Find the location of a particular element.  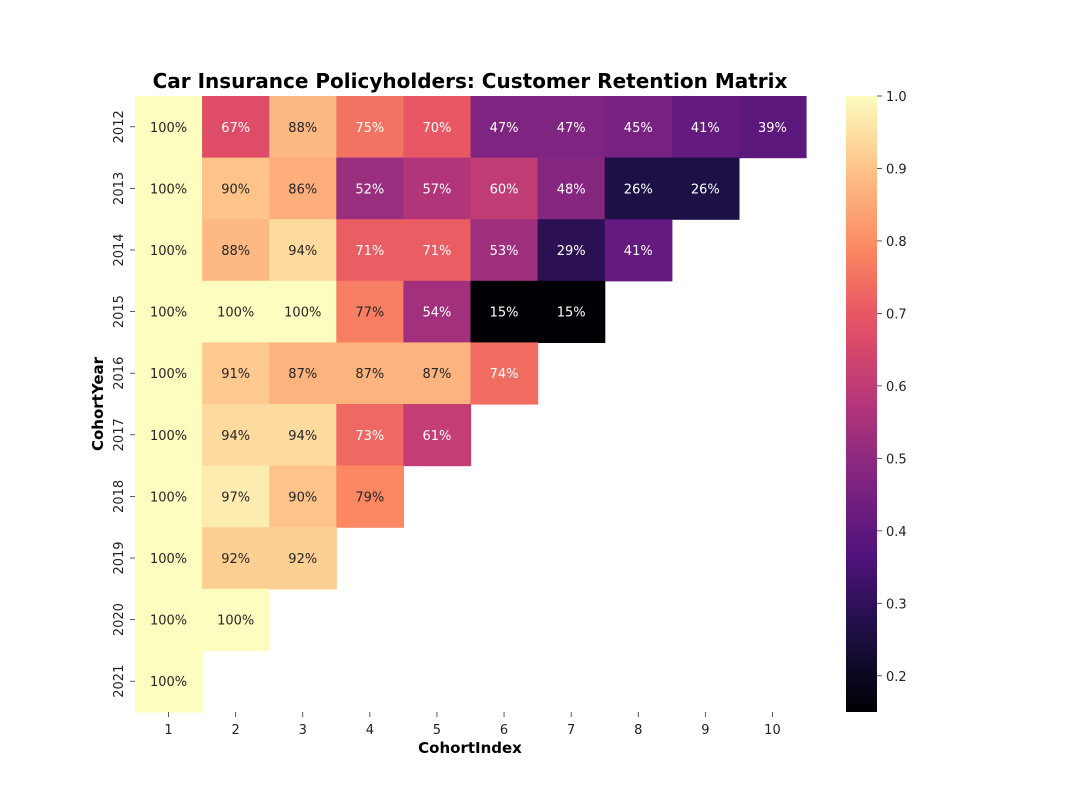

y-tick-label: 2013 is located at coordinates (119, 188).